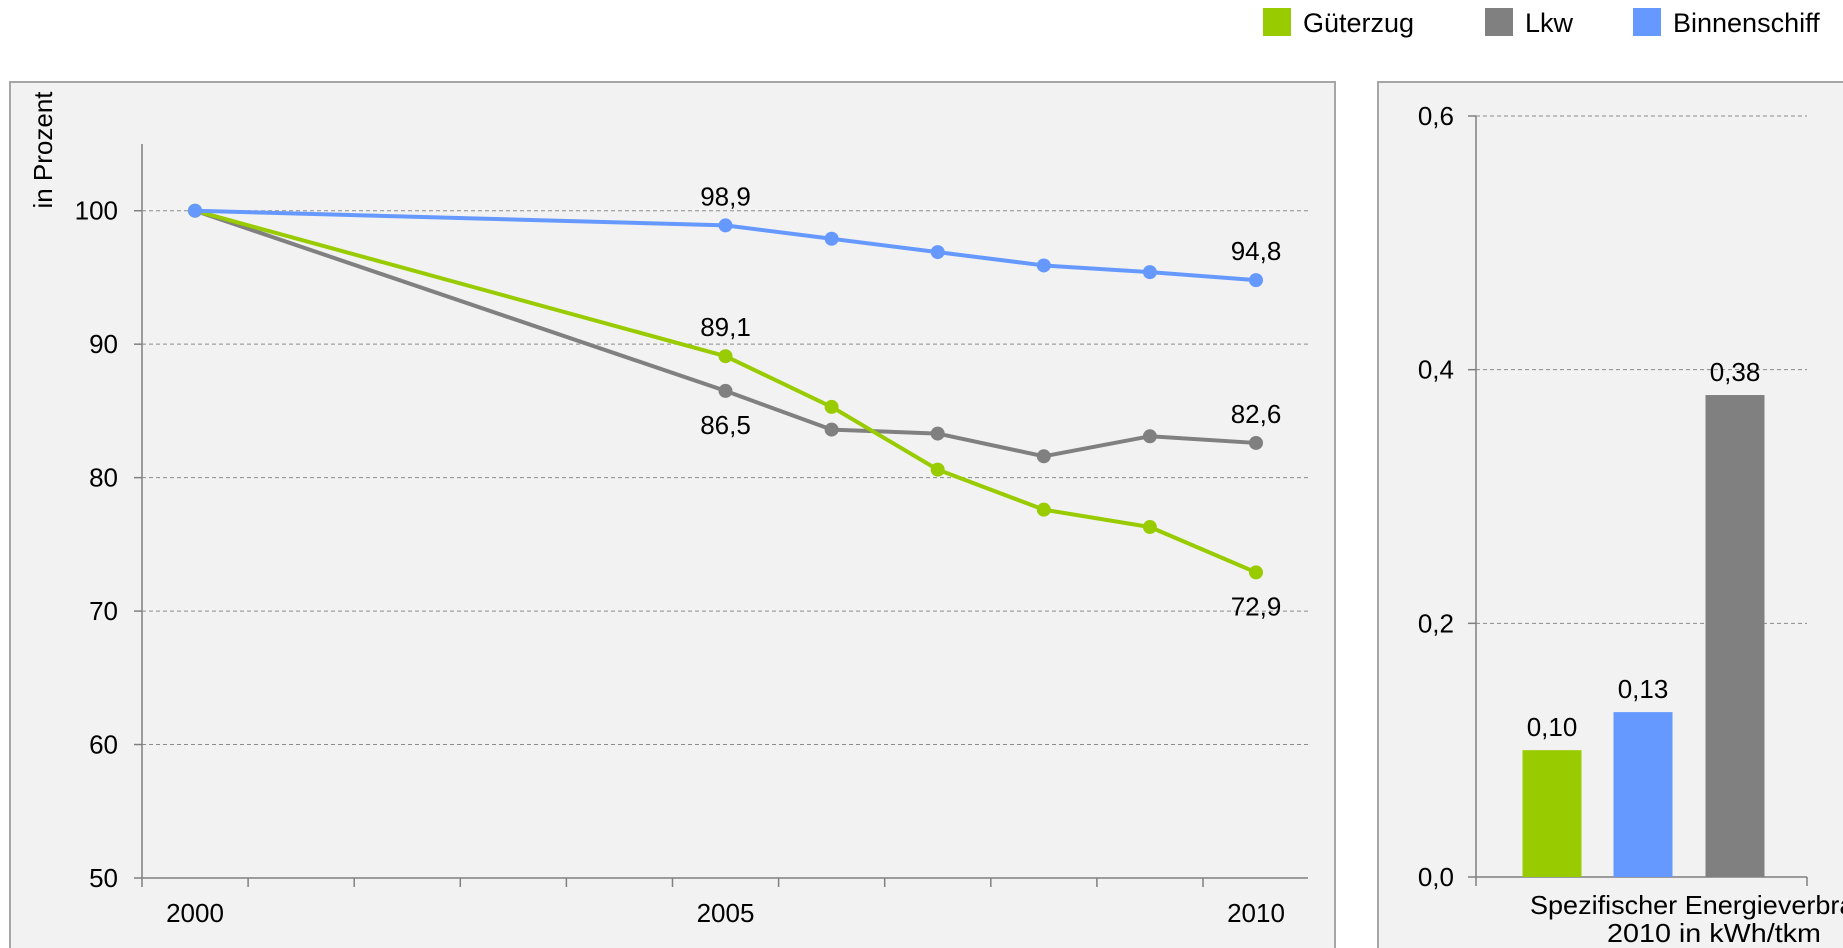  What do you see at coordinates (1549, 23) in the screenshot?
I see `legend-label: Lkw` at bounding box center [1549, 23].